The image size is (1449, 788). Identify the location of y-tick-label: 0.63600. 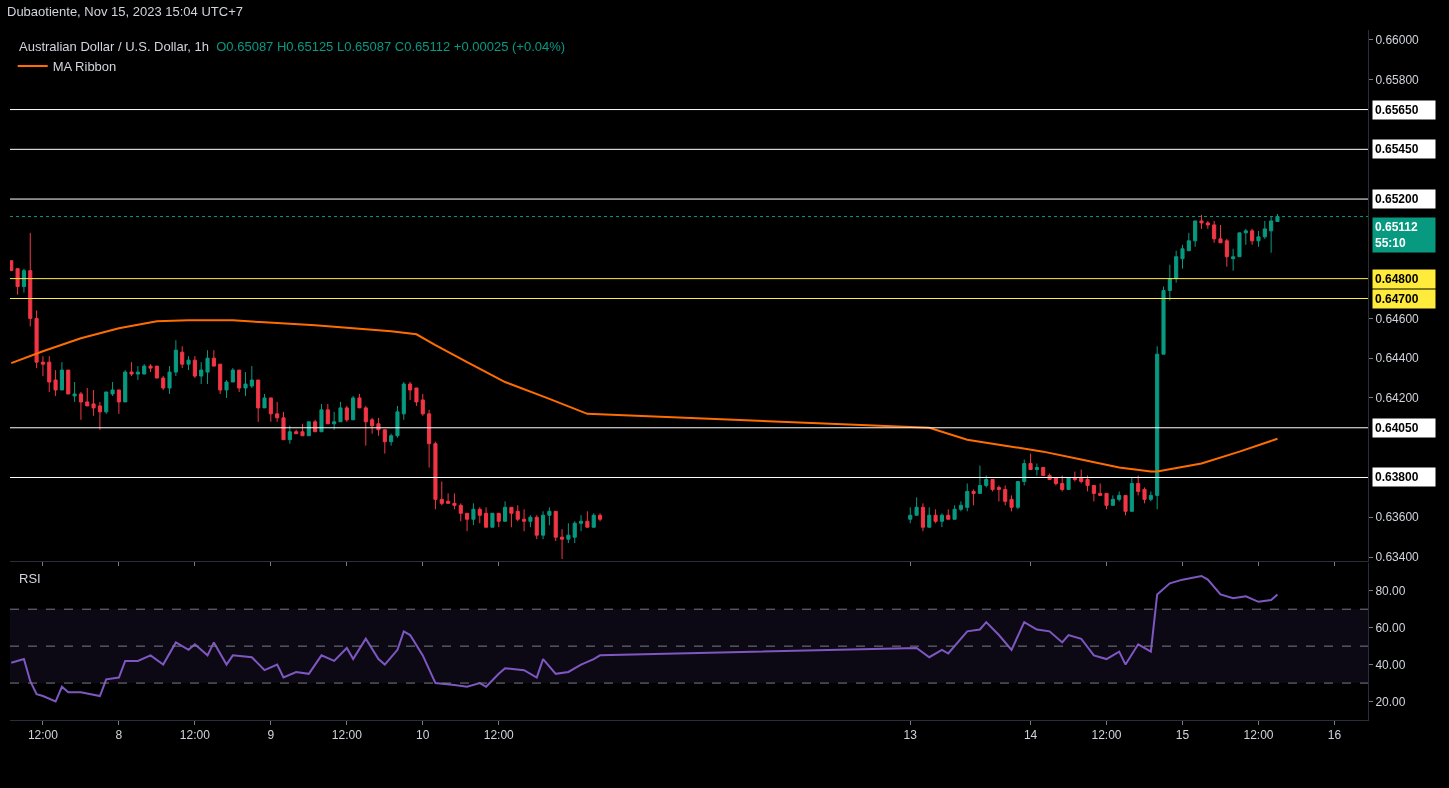
(1397, 517).